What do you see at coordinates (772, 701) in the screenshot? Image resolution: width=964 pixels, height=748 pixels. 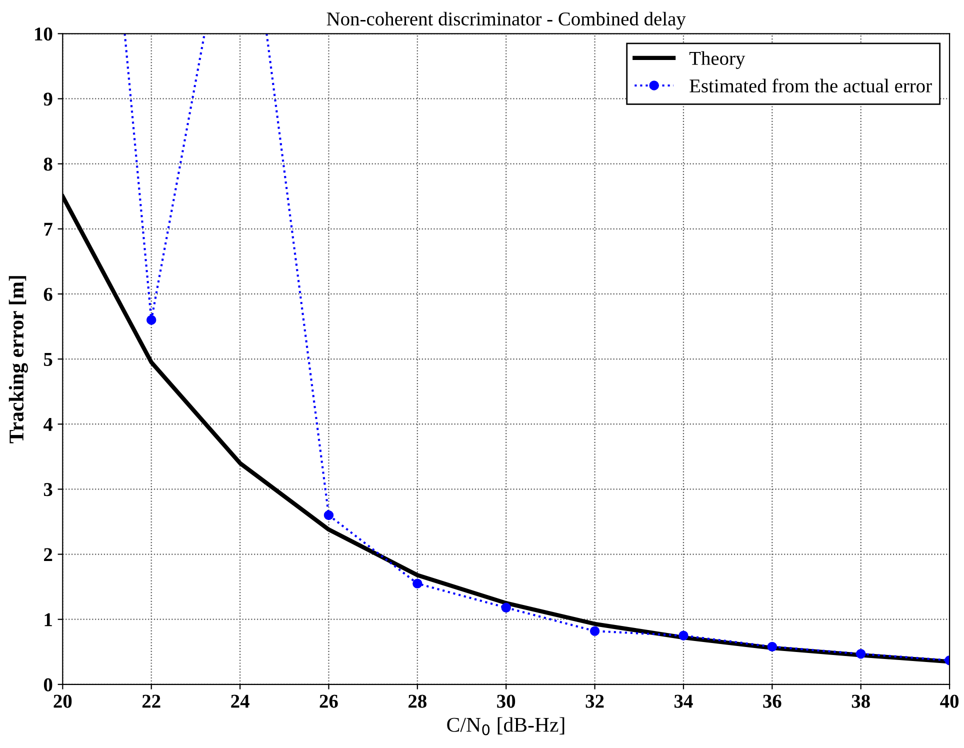 I see `x-tick-label: 36` at bounding box center [772, 701].